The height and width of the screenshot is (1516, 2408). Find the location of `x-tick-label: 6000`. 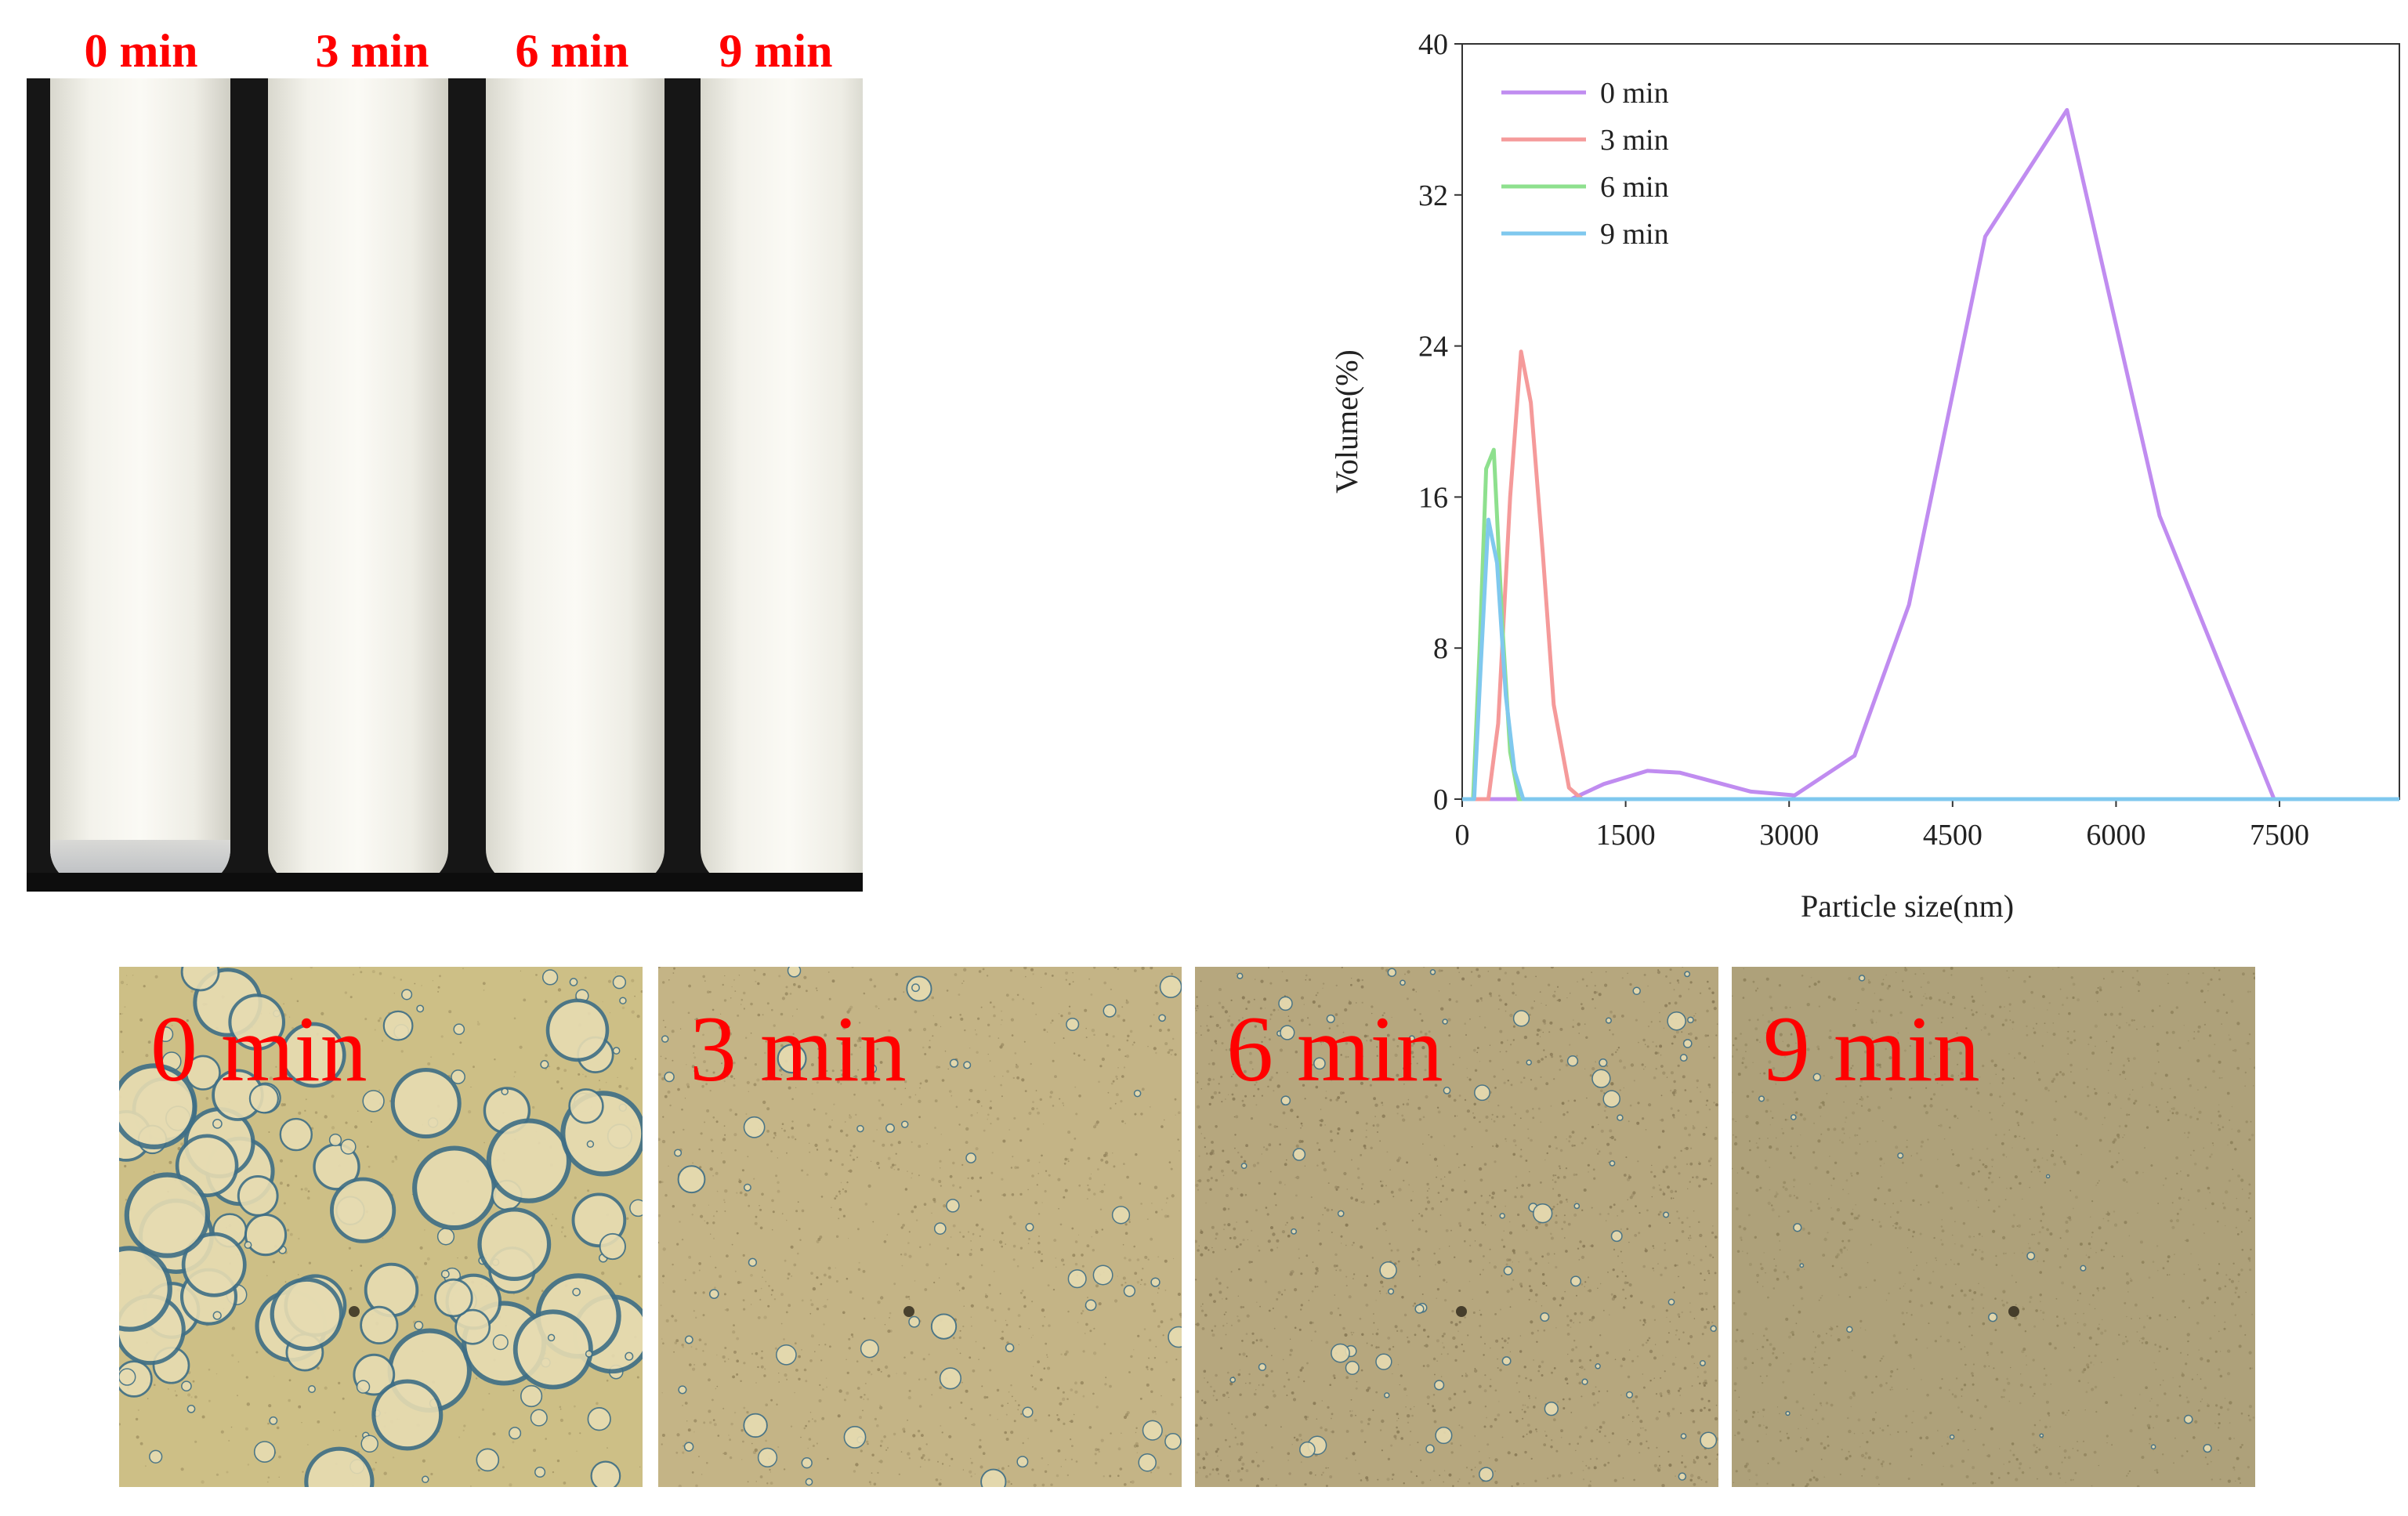

x-tick-label: 6000 is located at coordinates (2115, 835).